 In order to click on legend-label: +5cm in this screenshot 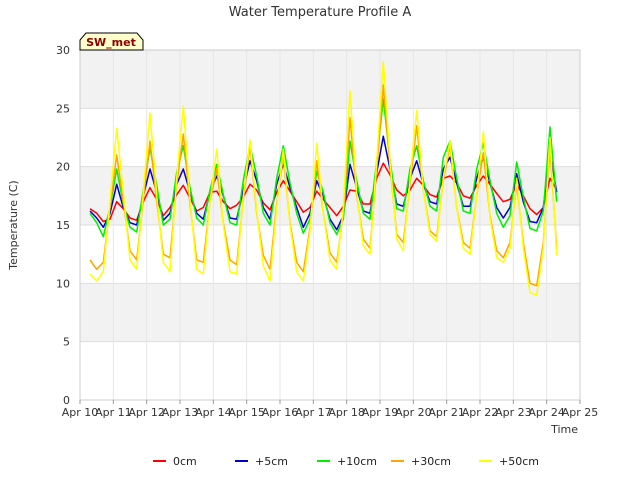, I will do `click(271, 461)`.